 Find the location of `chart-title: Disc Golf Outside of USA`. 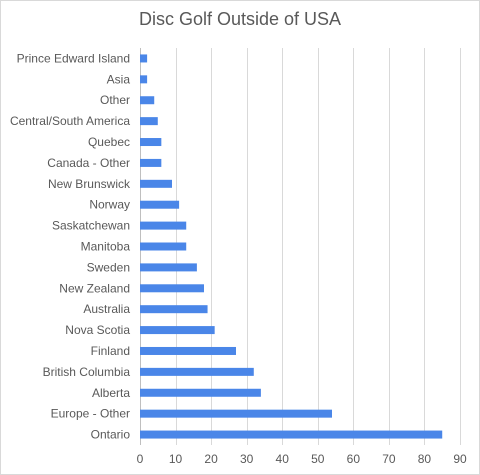

chart-title: Disc Golf Outside of USA is located at coordinates (240, 19).